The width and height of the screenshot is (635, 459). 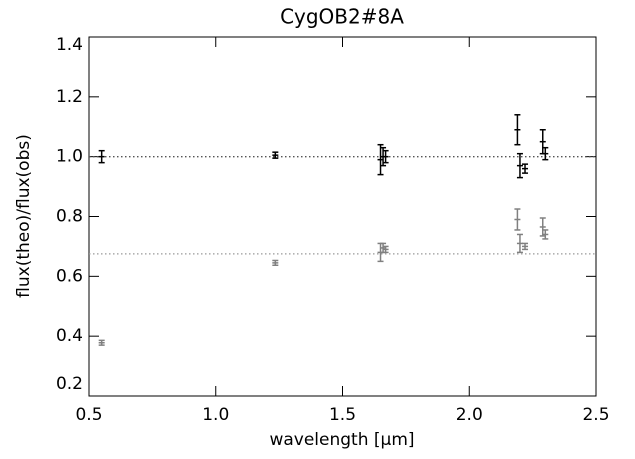 What do you see at coordinates (595, 415) in the screenshot?
I see `x-tick-label: 2.5` at bounding box center [595, 415].